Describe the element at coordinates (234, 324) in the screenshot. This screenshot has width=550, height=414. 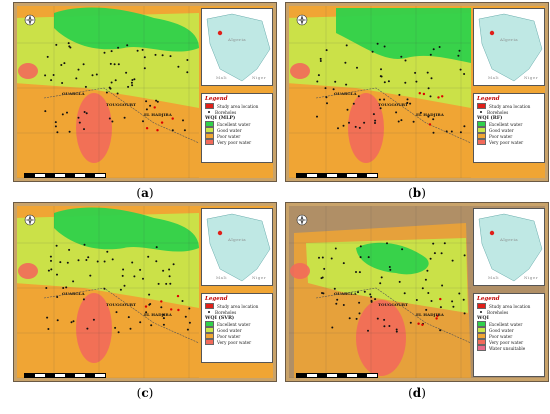
I see `legend-class-label: Excellent water` at that location.